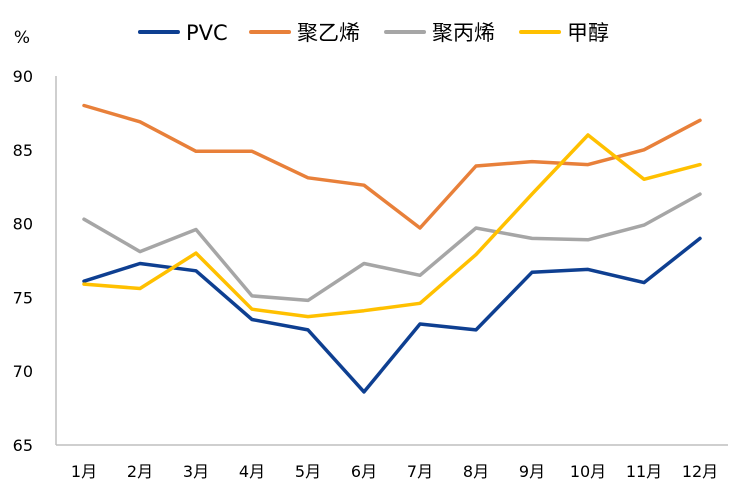 The image size is (749, 500). What do you see at coordinates (23, 371) in the screenshot?
I see `y-tick-label: 70` at bounding box center [23, 371].